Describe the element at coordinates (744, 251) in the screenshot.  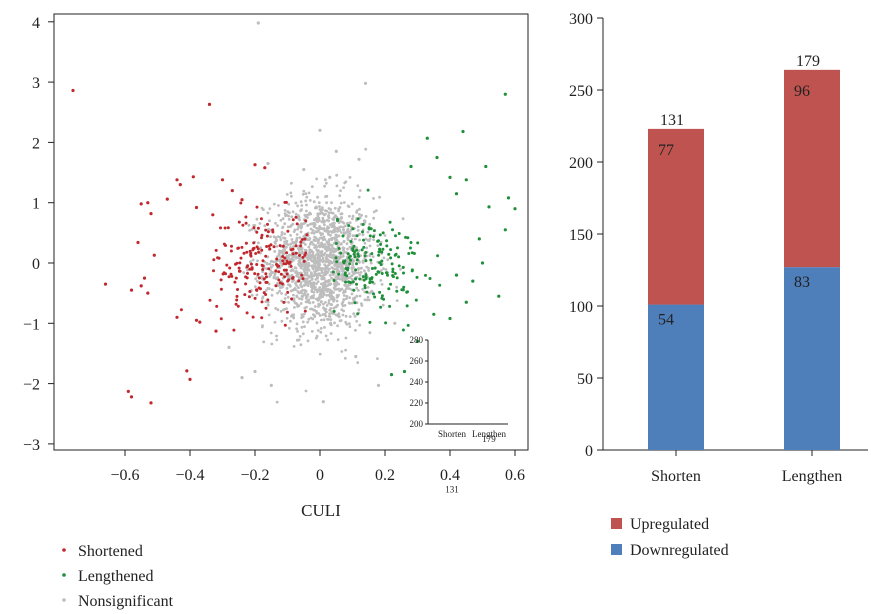
I see `bar-segments: 54 77 131 83 96 179` at that location.